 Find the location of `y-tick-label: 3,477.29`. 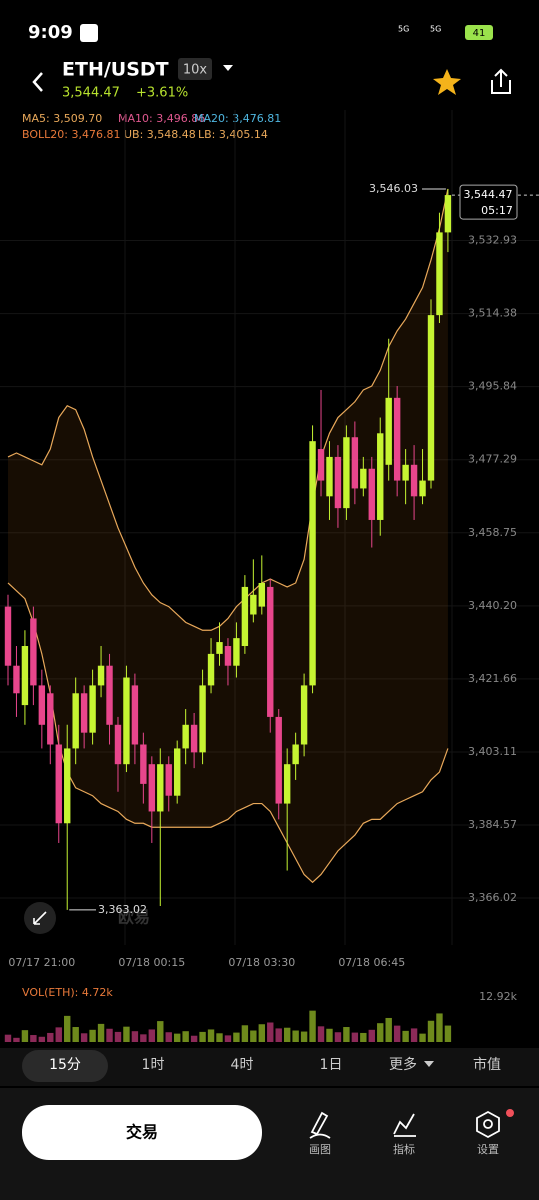

y-tick-label: 3,477.29 is located at coordinates (492, 459).